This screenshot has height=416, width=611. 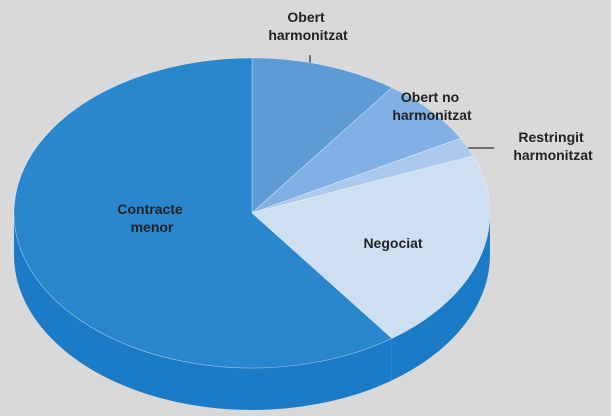 What do you see at coordinates (552, 137) in the screenshot?
I see `label-line: Restringit` at bounding box center [552, 137].